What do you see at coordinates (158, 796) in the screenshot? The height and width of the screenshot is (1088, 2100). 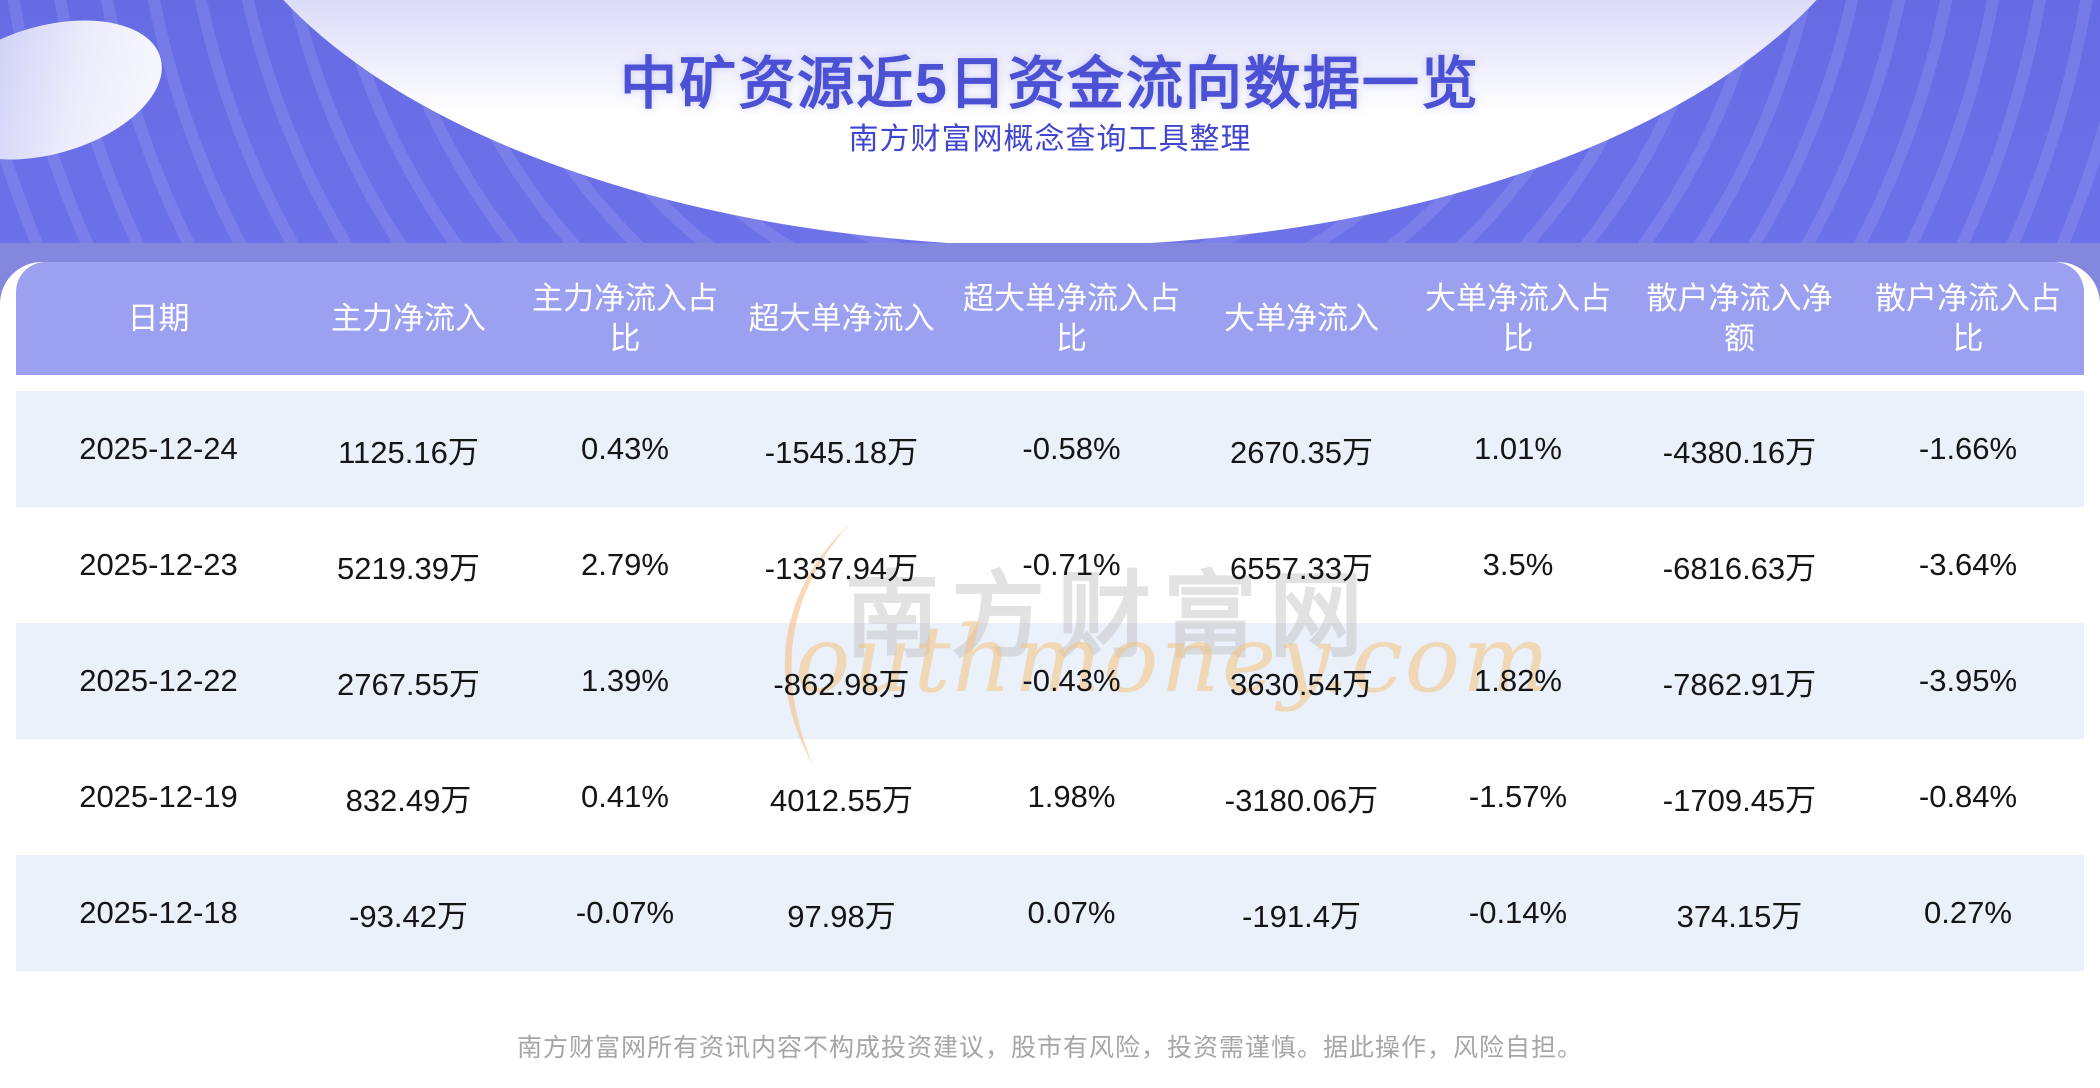 I see `date-cell: 2025-12-19` at bounding box center [158, 796].